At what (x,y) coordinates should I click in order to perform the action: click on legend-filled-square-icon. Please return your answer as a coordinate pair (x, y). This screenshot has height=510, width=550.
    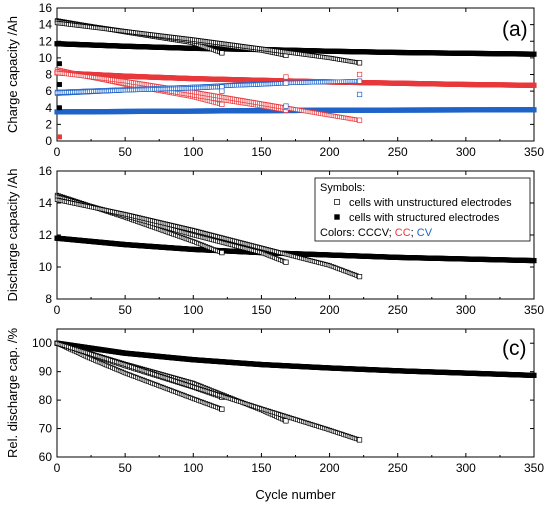
    Looking at the image, I should click on (337, 217).